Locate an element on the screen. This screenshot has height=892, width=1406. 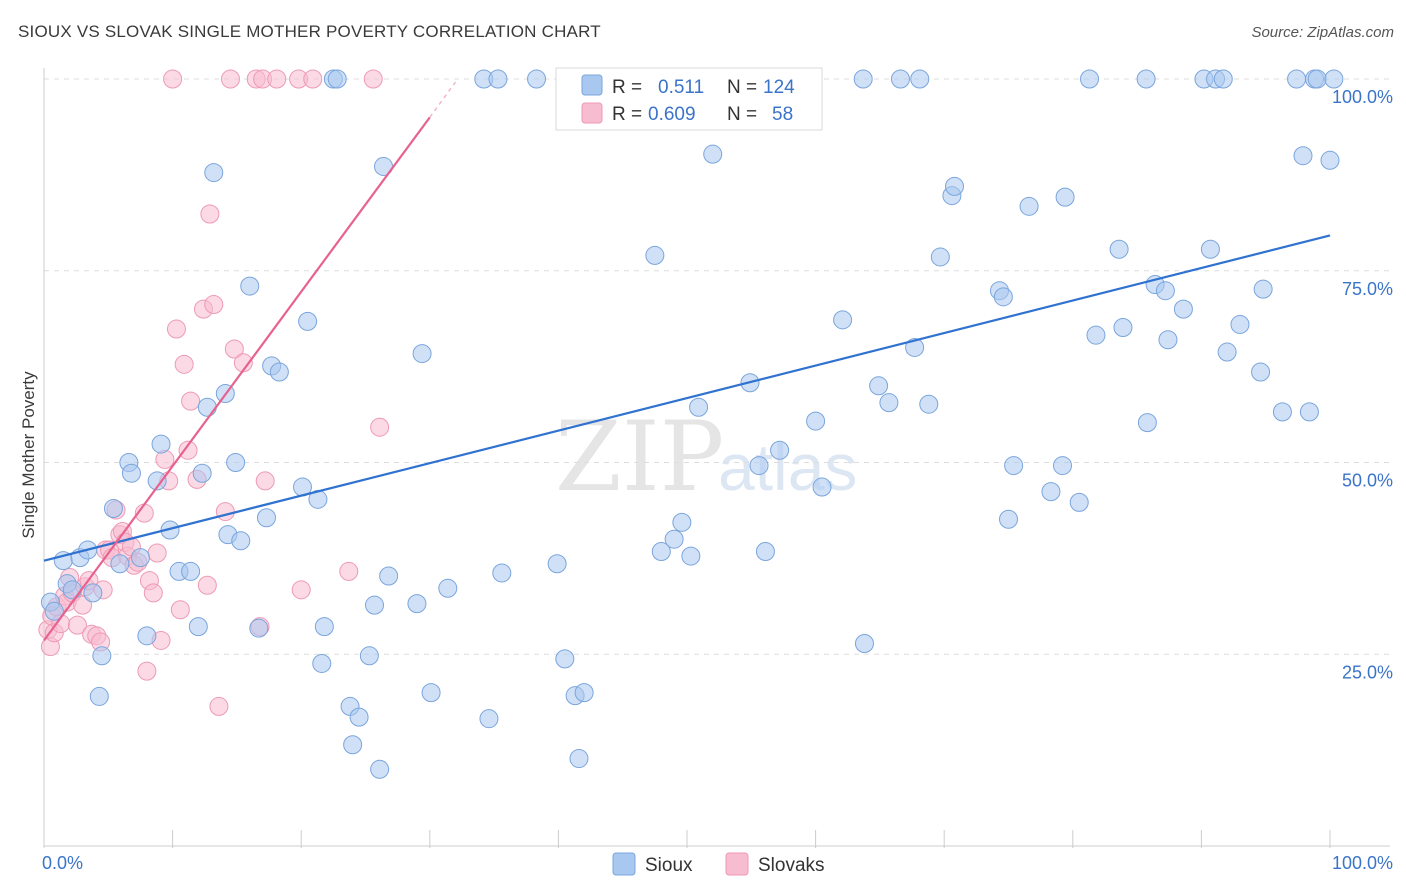
y-tick-label: 100.0% is located at coordinates (1362, 97).